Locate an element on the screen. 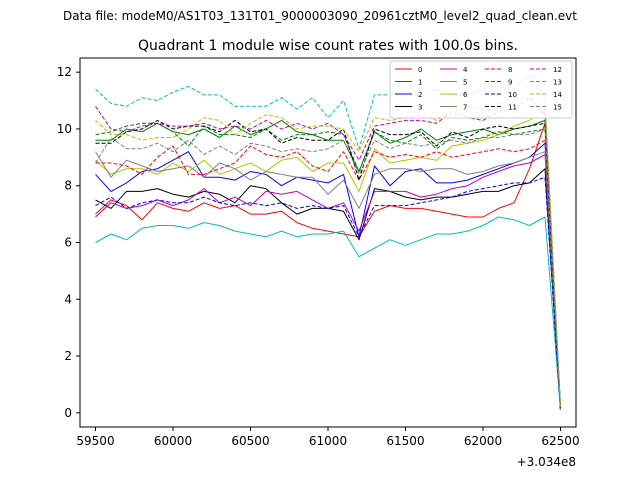 This screenshot has height=480, width=640. legend-label-8: 8 is located at coordinates (510, 70).